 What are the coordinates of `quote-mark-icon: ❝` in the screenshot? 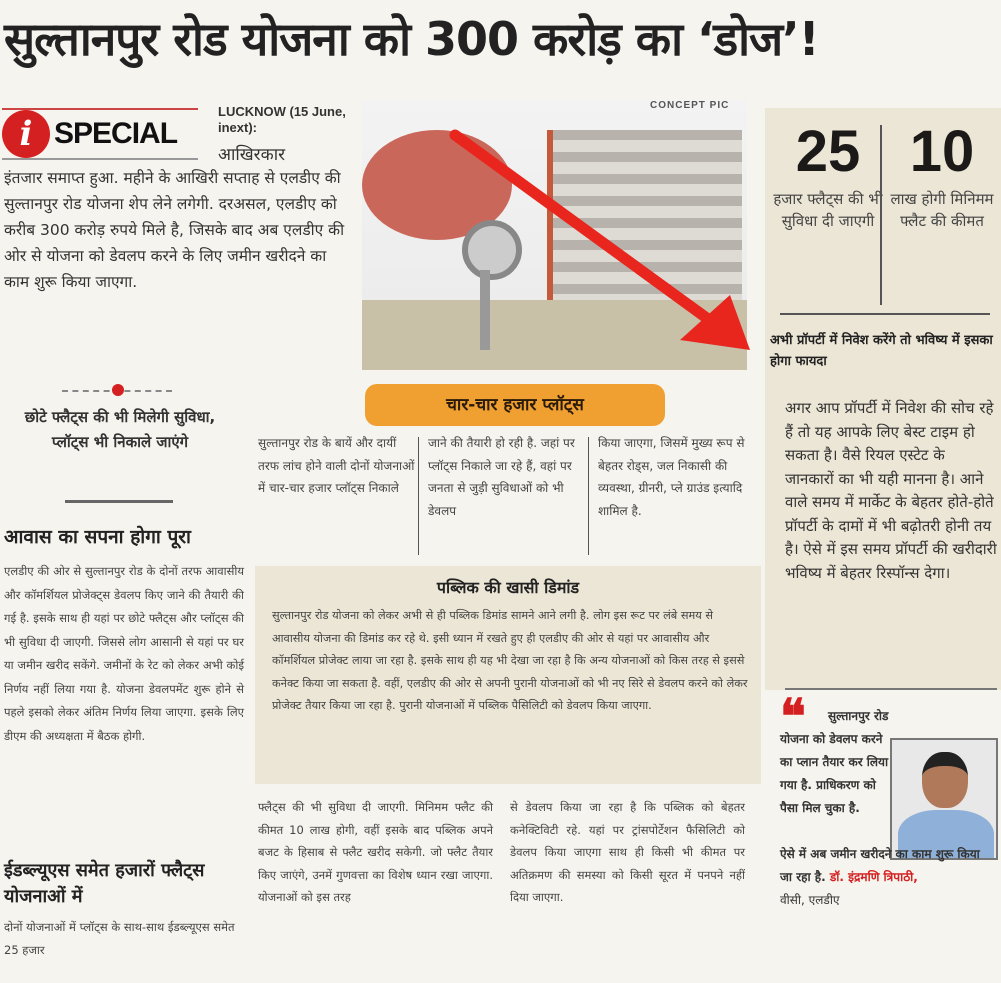 It's located at (793, 717).